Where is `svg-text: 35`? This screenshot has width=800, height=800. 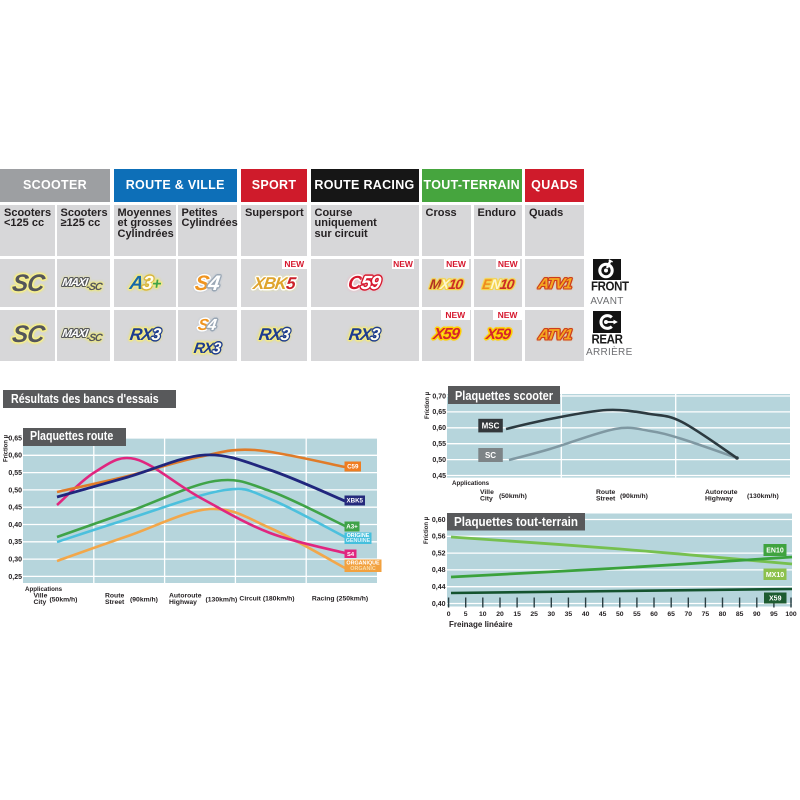
svg-text: 35 is located at coordinates (569, 614).